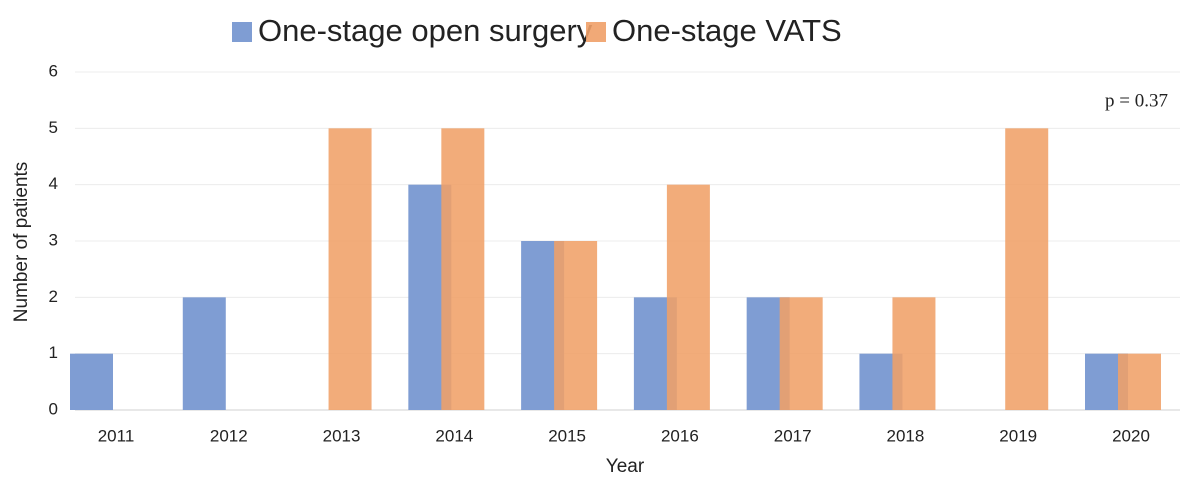  What do you see at coordinates (53, 127) in the screenshot?
I see `y-tick-label: 5` at bounding box center [53, 127].